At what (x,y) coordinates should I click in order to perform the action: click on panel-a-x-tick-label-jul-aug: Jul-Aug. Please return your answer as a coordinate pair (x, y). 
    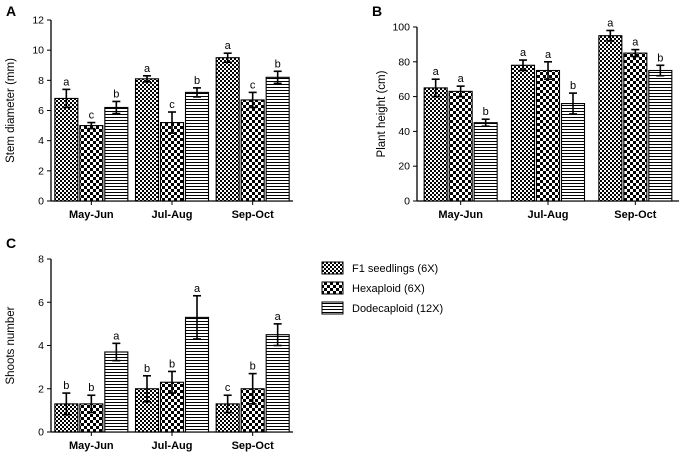
    Looking at the image, I should click on (172, 215).